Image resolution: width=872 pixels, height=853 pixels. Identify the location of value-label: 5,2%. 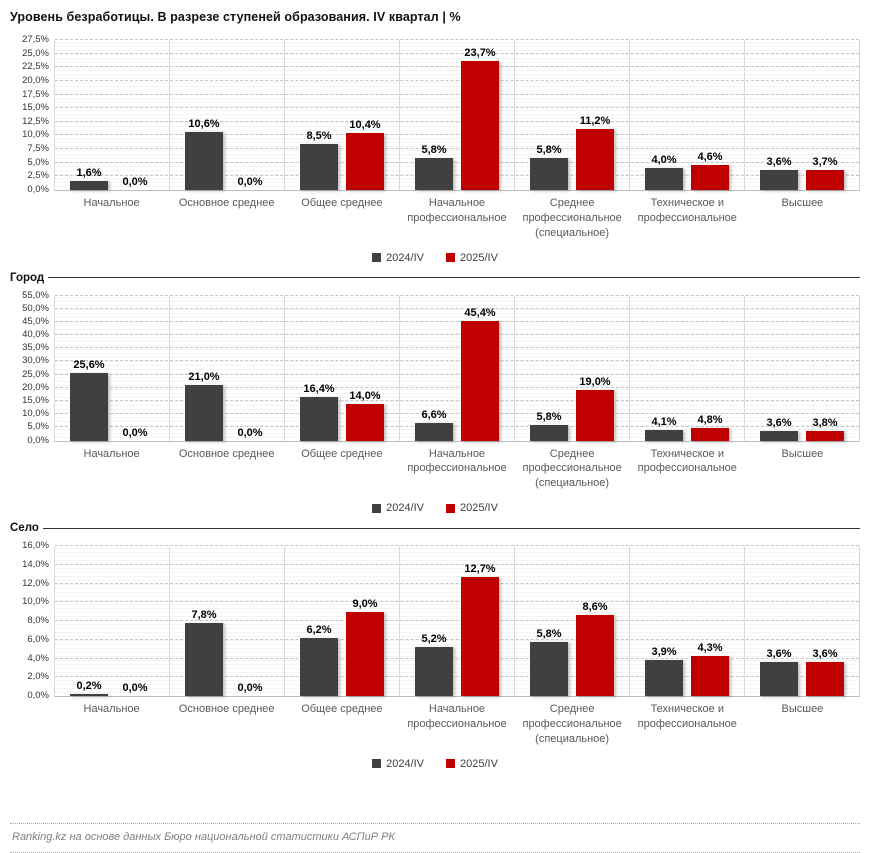
(434, 639).